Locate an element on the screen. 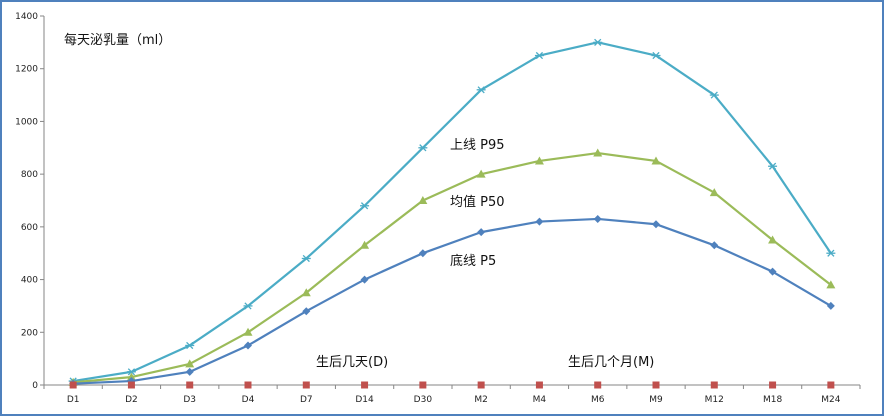 The width and height of the screenshot is (884, 416). x-tick-label: M6 is located at coordinates (598, 400).